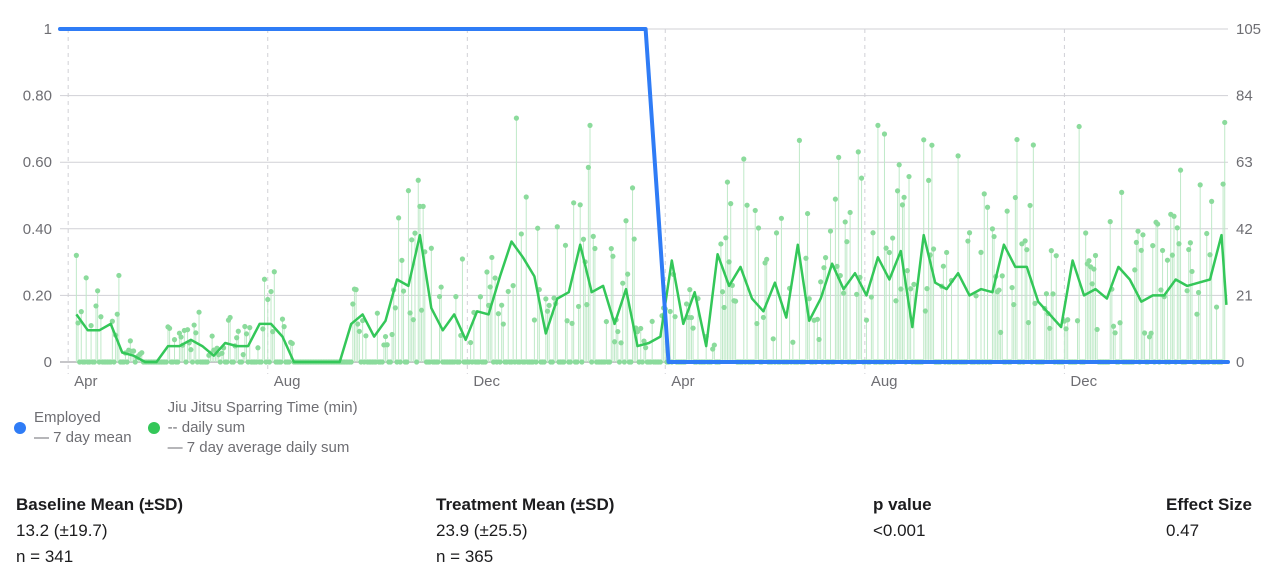 The height and width of the screenshot is (582, 1282). What do you see at coordinates (85, 381) in the screenshot?
I see `x-tick-label: Apr` at bounding box center [85, 381].